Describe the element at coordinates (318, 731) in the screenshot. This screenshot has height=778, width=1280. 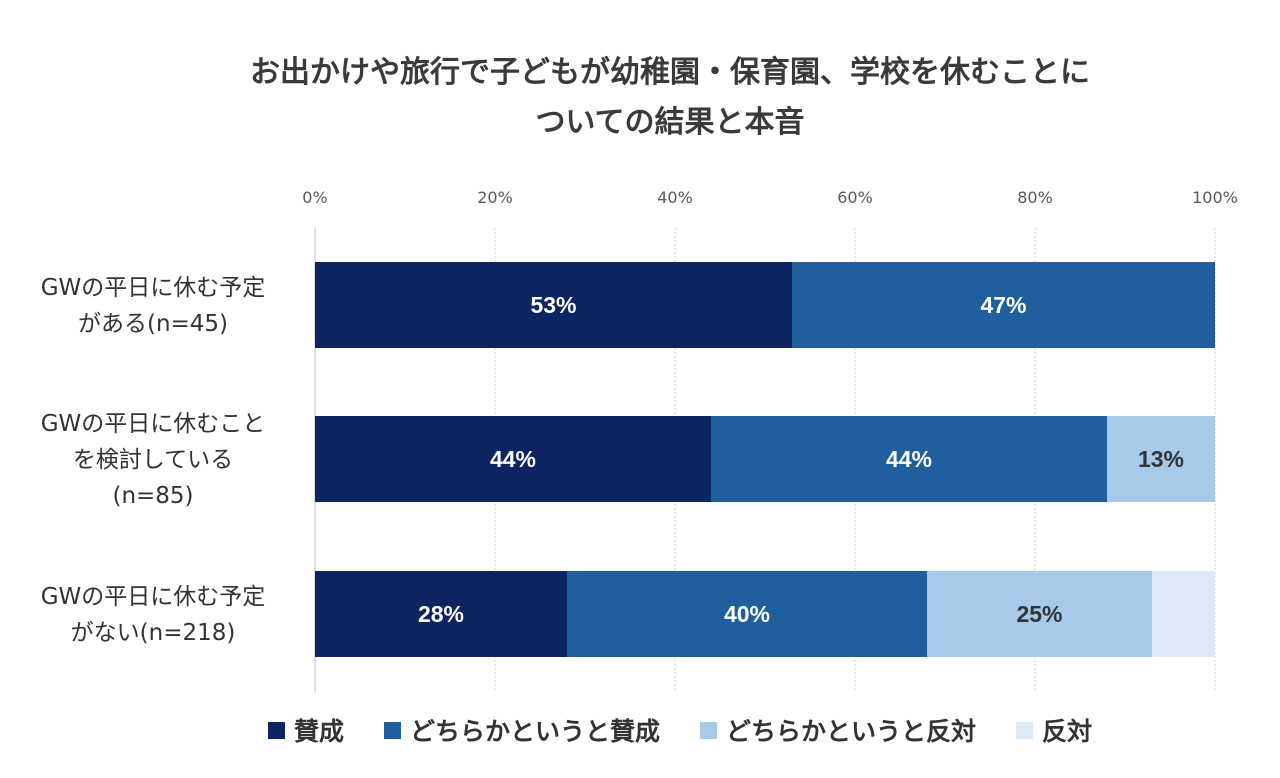
I see `legend-label: 賛成` at that location.